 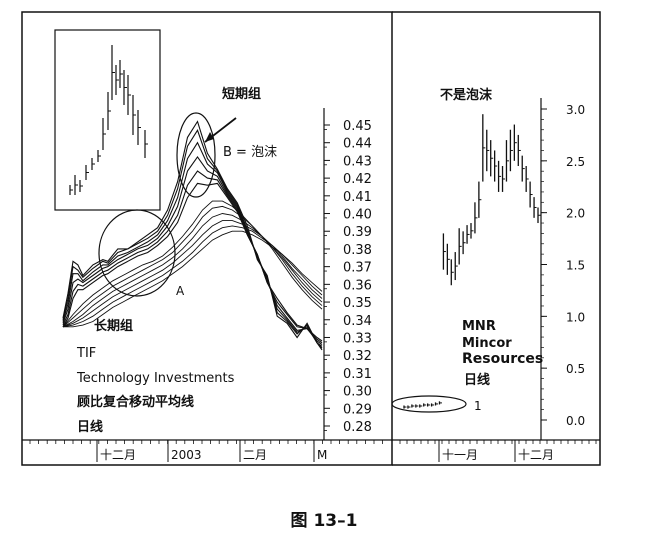 What do you see at coordinates (575, 266) in the screenshot?
I see `right-y-tick-label: 1.5` at bounding box center [575, 266].